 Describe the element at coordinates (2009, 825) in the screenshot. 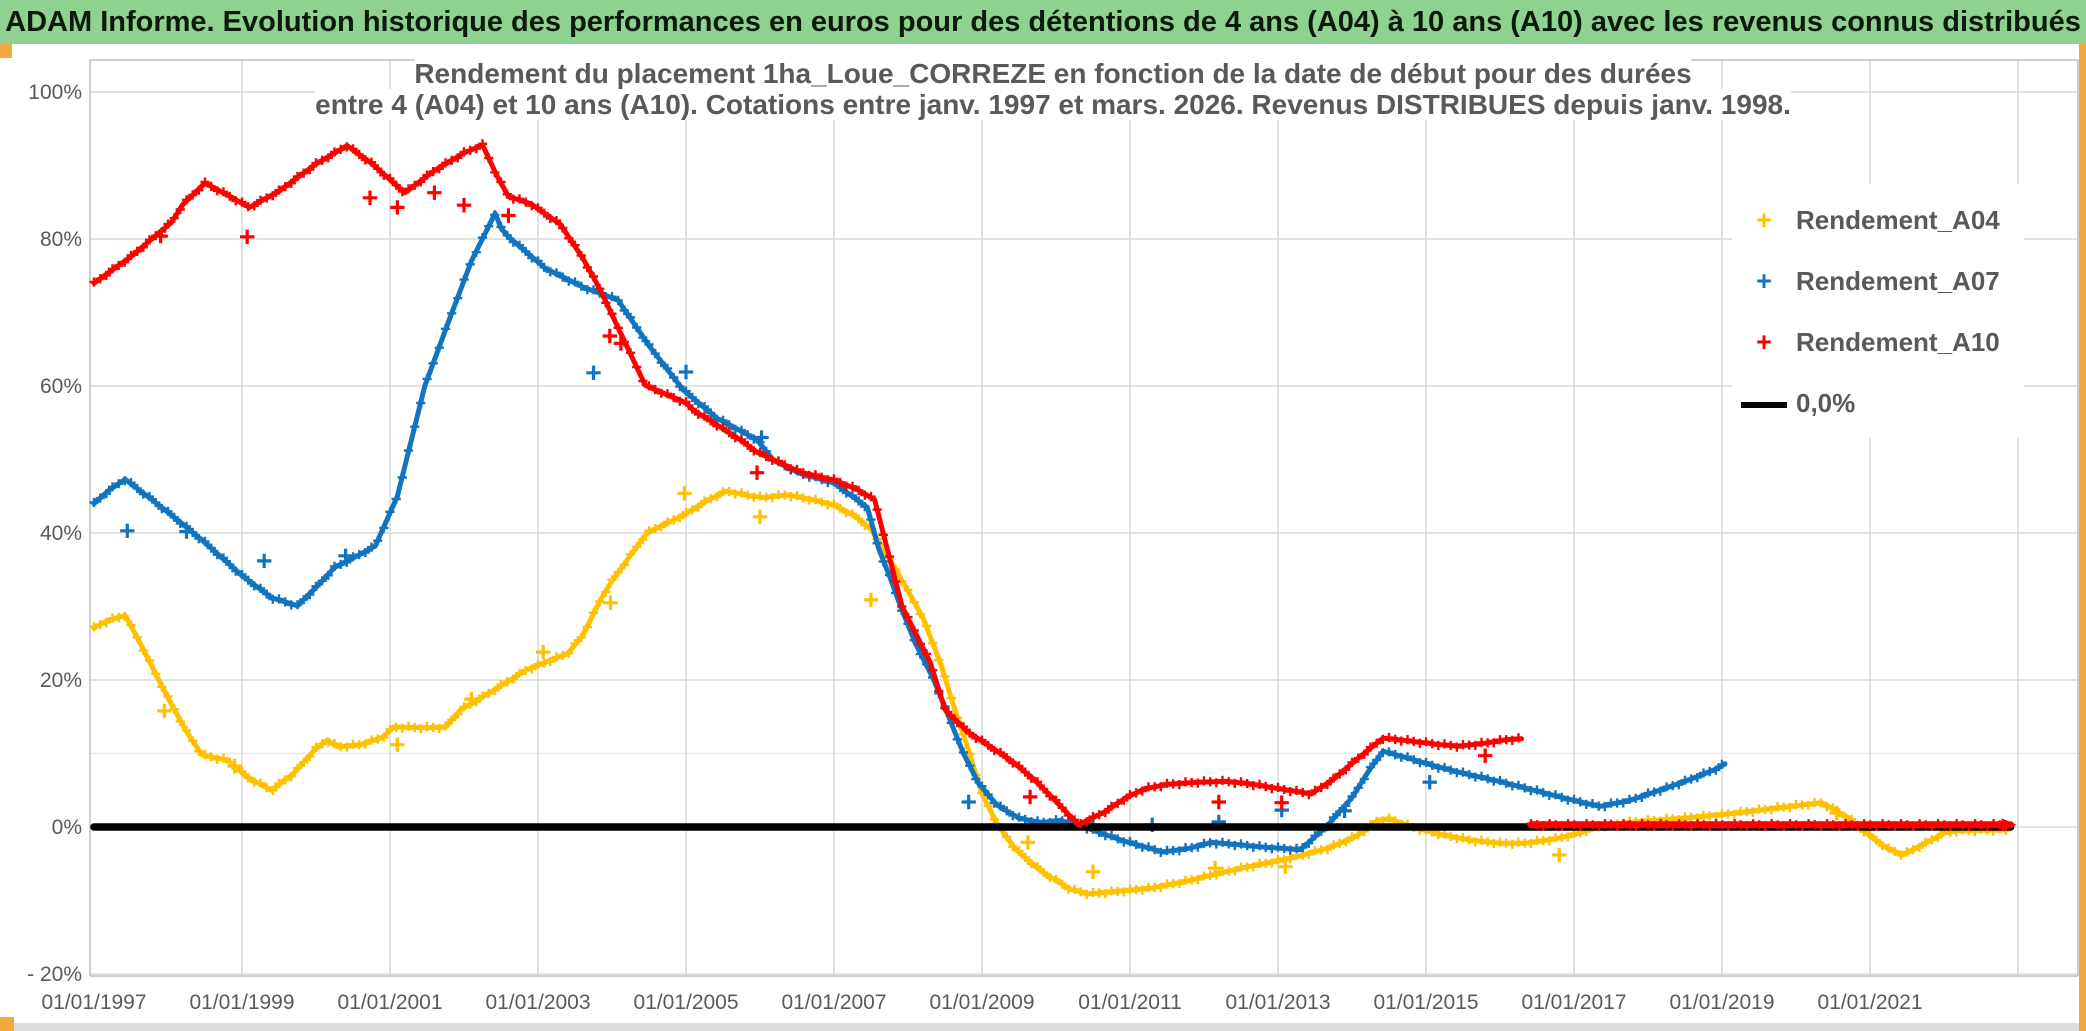

I see `series-end-cap` at that location.